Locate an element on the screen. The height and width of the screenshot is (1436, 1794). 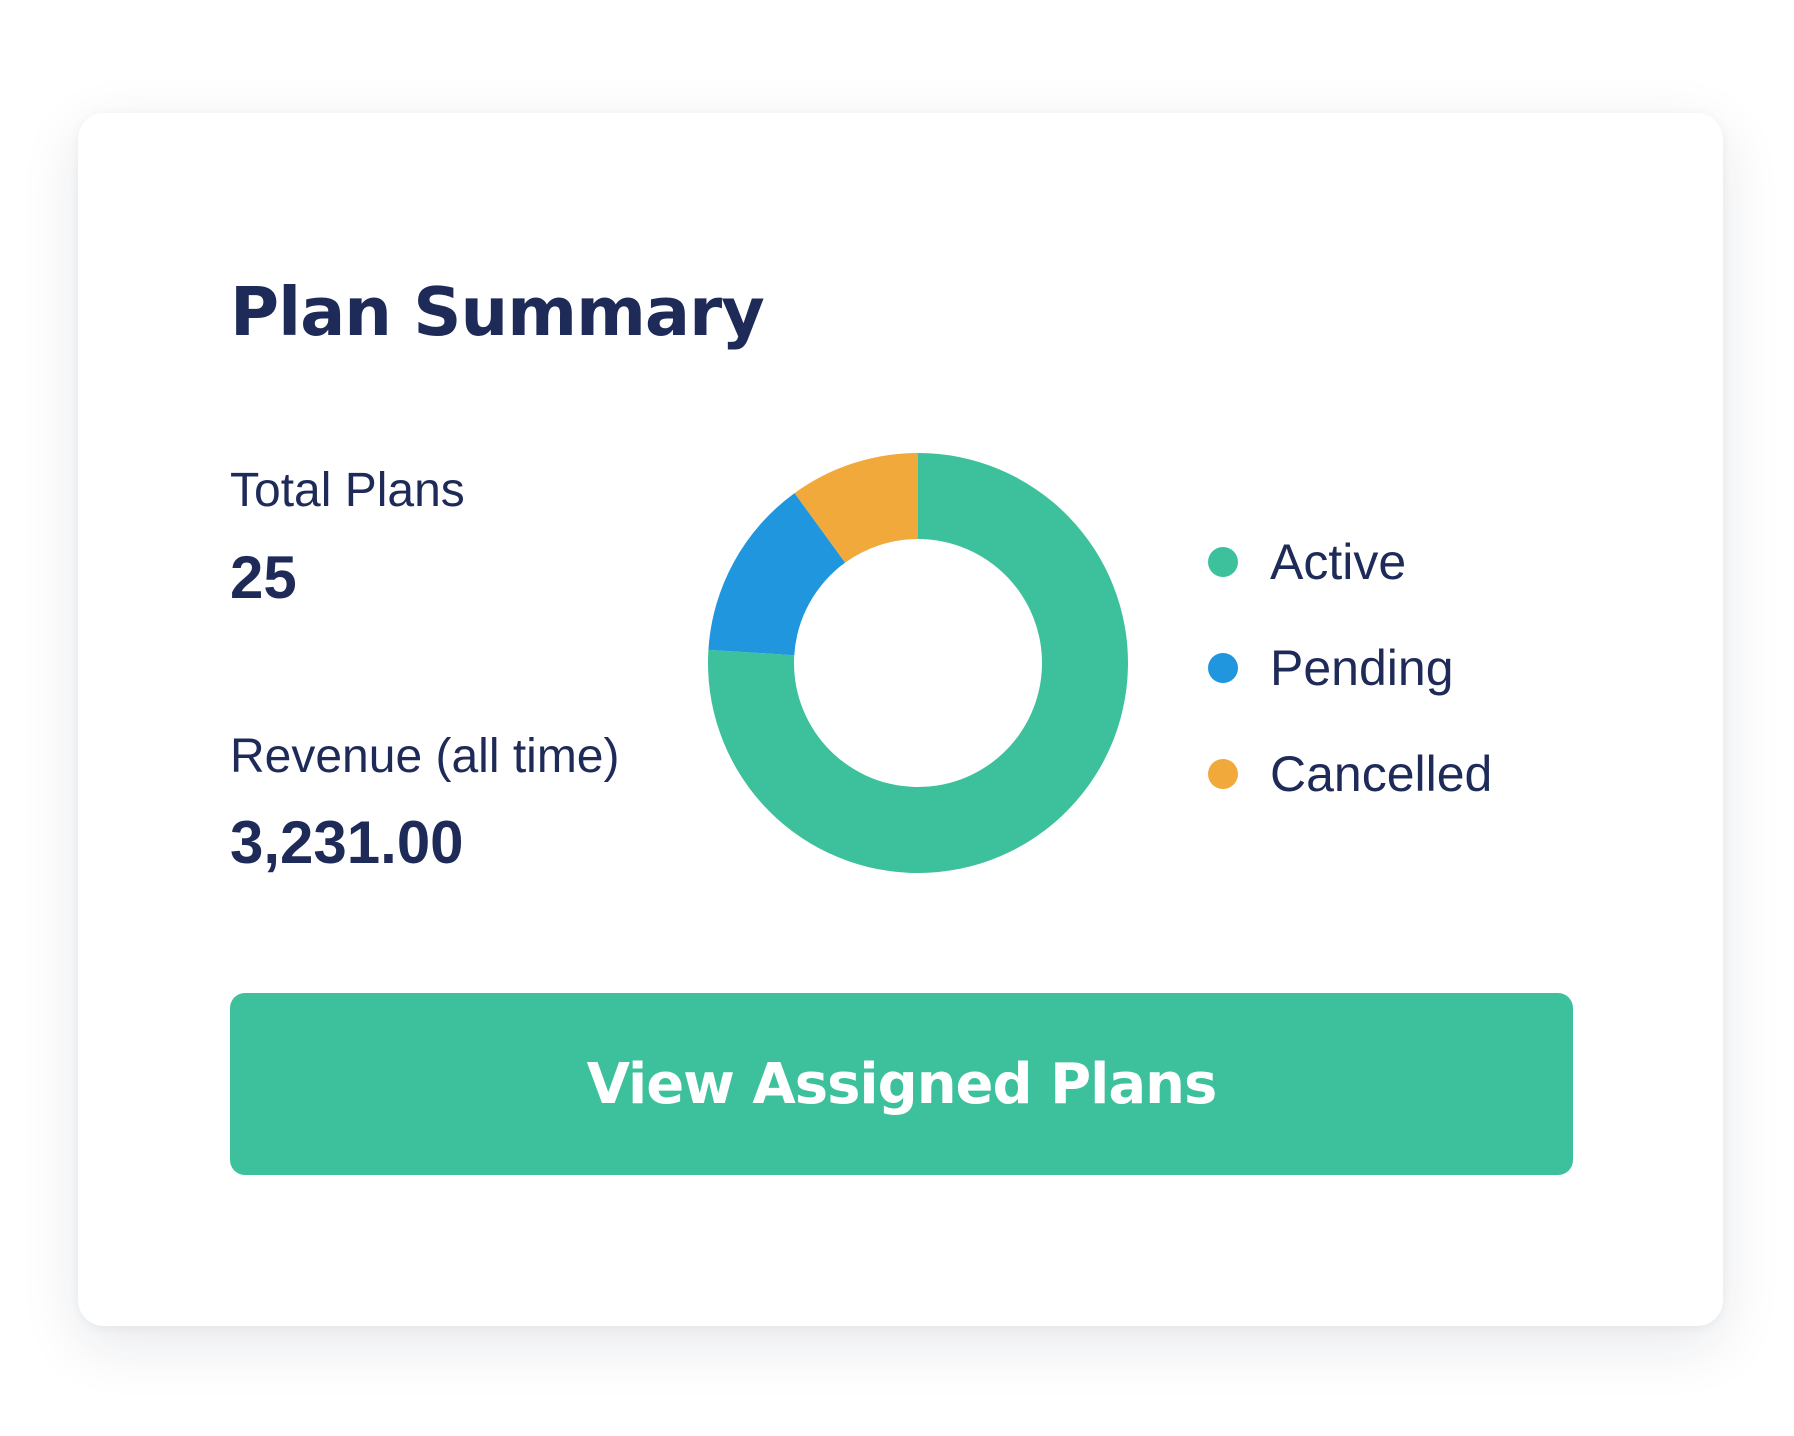
plan-status-donut-chart is located at coordinates (918, 663).